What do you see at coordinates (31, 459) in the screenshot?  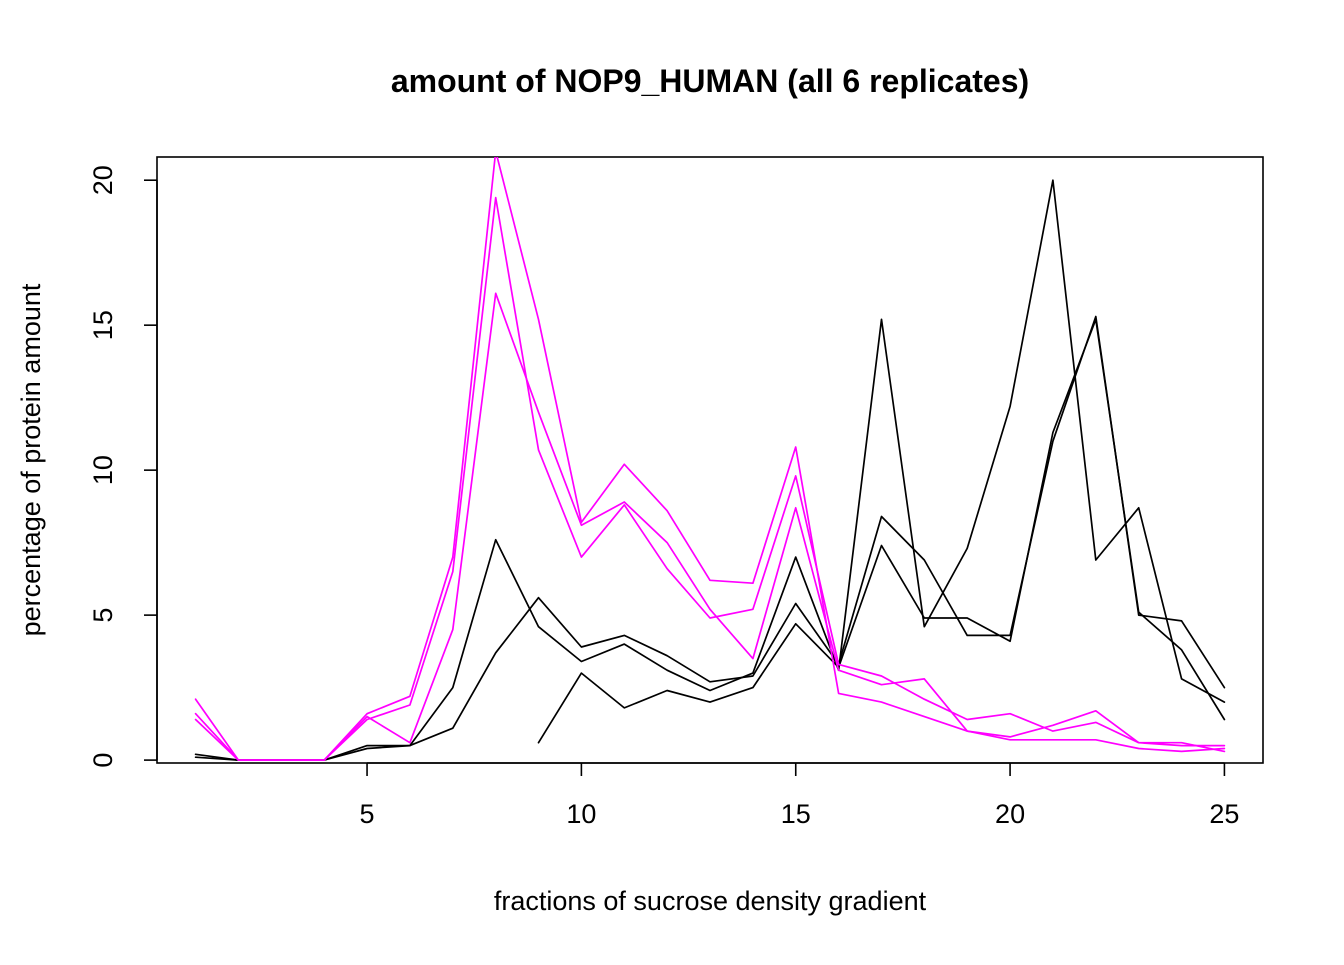 I see `y-axis-label: percentage of protein amount` at bounding box center [31, 459].